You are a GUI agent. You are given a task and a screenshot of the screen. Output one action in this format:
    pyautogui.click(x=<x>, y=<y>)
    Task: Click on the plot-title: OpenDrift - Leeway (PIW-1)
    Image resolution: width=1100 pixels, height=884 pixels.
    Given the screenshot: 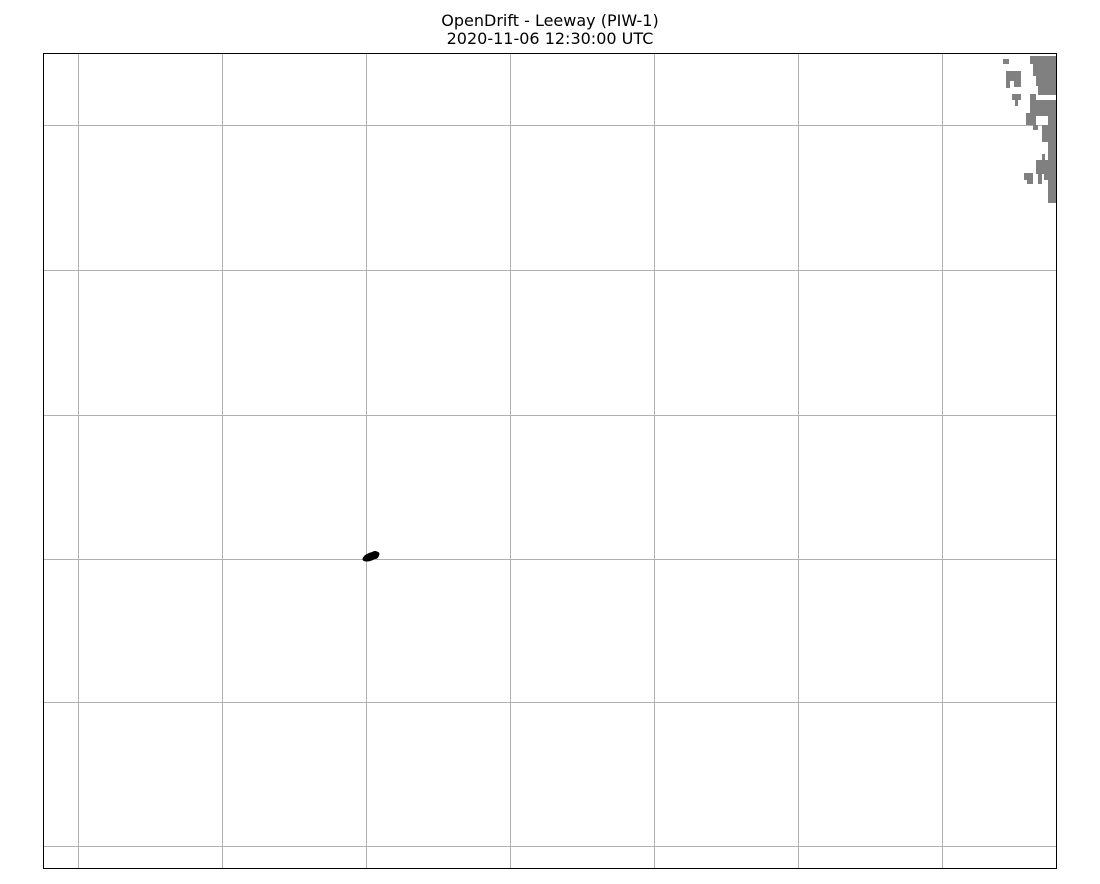 What is the action you would take?
    pyautogui.click(x=550, y=20)
    